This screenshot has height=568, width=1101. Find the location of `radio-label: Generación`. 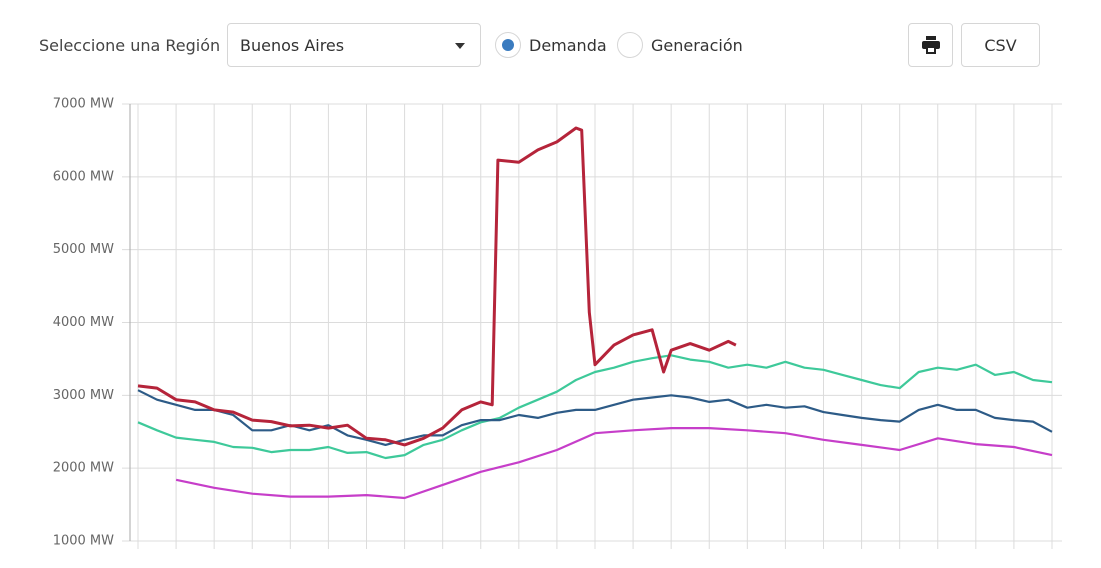

radio-label: Generación is located at coordinates (697, 45).